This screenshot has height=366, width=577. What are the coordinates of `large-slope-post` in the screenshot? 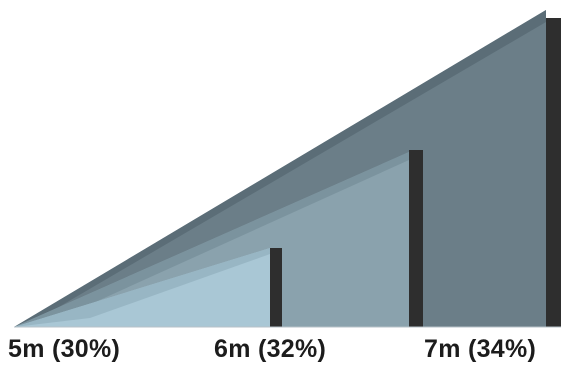 It's located at (553, 172).